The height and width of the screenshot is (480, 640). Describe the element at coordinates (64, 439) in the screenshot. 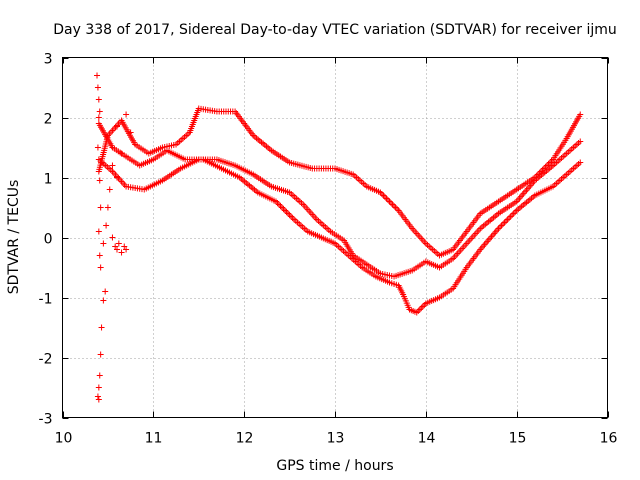

I see `x-tick-label: 10` at that location.